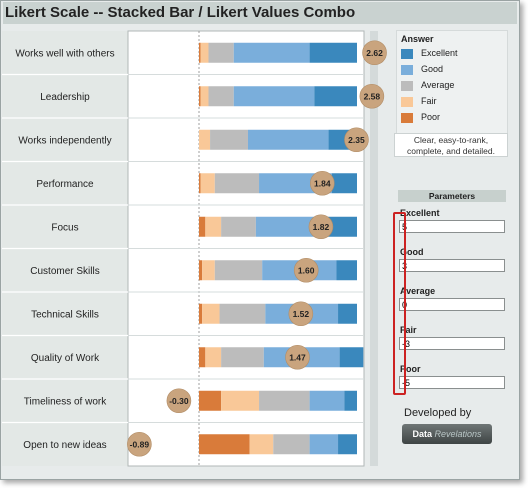 The image size is (528, 488). I want to click on param-excellent-input, so click(452, 226).